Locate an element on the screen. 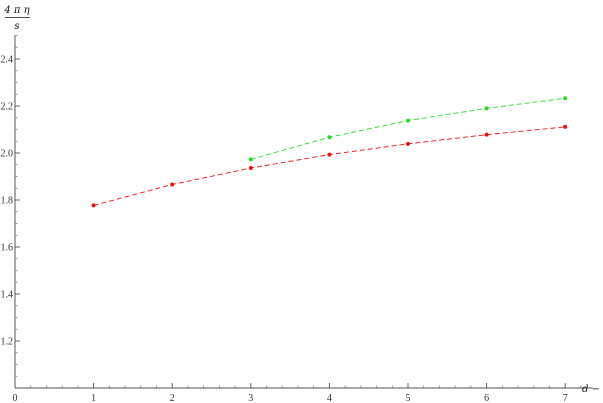 The image size is (603, 403). x-tick-label: 2 is located at coordinates (172, 398).